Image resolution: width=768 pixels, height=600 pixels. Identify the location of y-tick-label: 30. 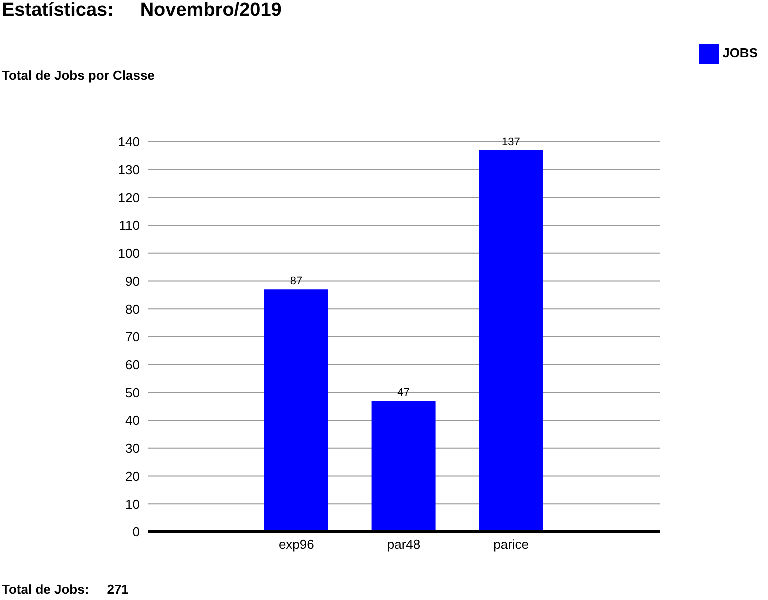
(133, 448).